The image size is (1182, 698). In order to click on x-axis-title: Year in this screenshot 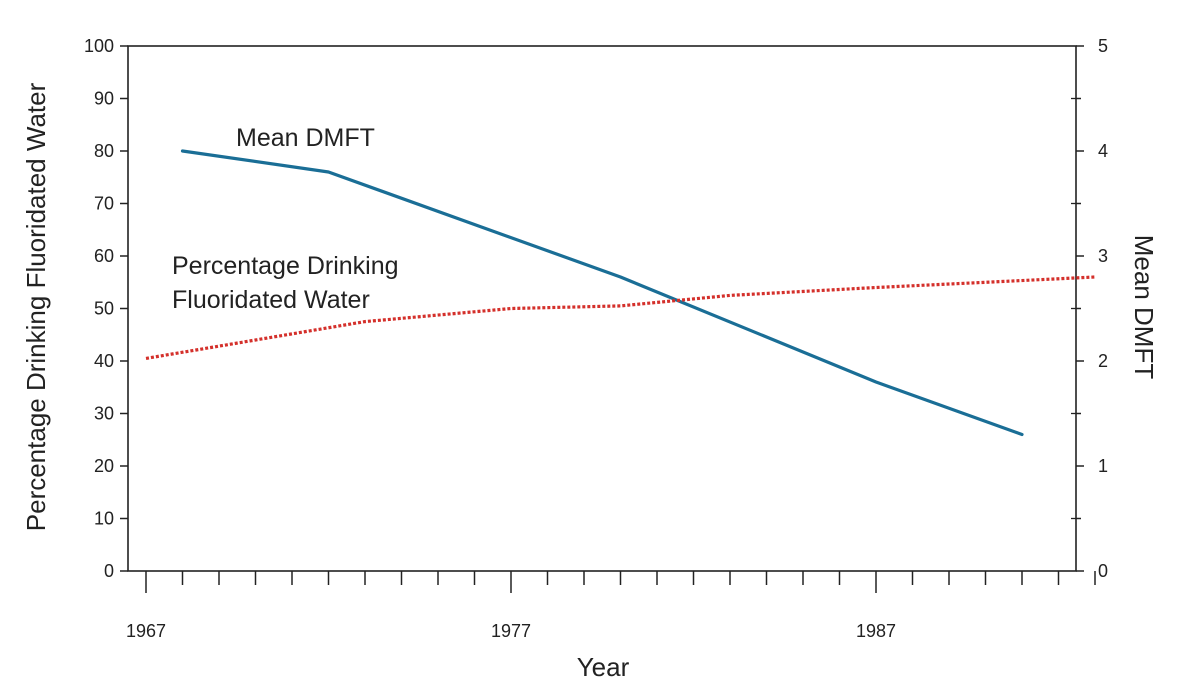, I will do `click(603, 667)`.